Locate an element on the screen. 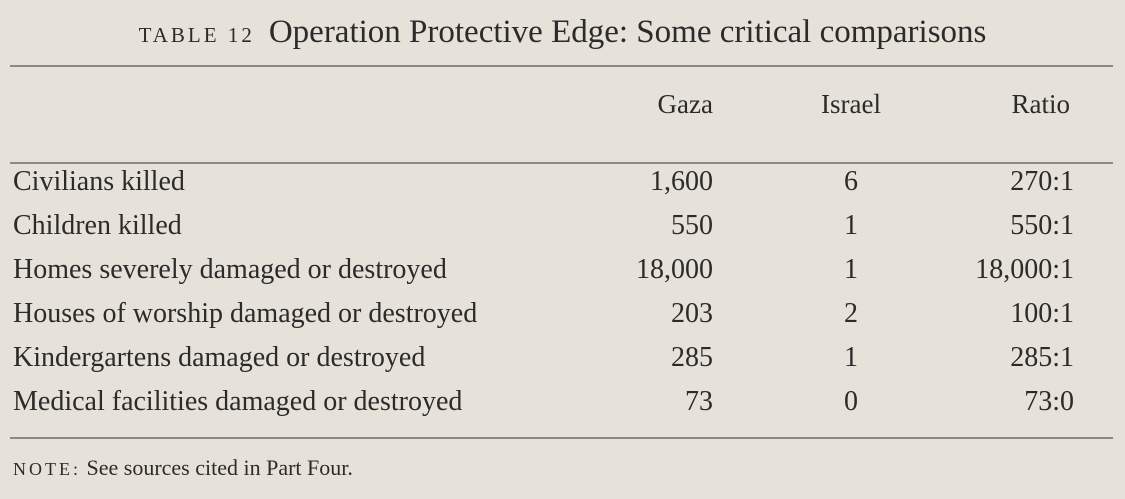 Image resolution: width=1125 pixels, height=499 pixels. note-label: NOTE: is located at coordinates (47, 469).